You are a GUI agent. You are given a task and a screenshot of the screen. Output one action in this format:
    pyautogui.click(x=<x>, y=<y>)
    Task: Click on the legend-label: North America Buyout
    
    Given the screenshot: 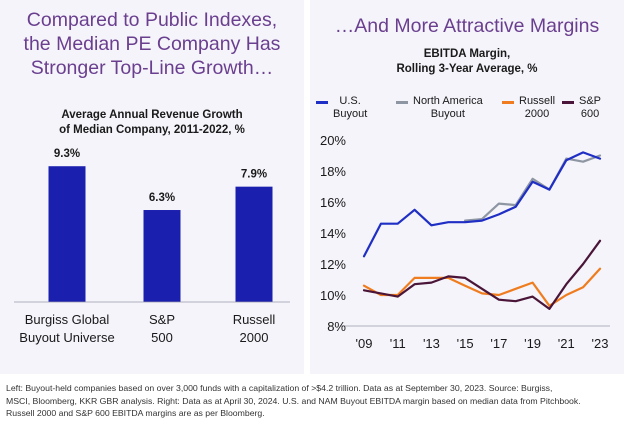 What is the action you would take?
    pyautogui.click(x=448, y=107)
    